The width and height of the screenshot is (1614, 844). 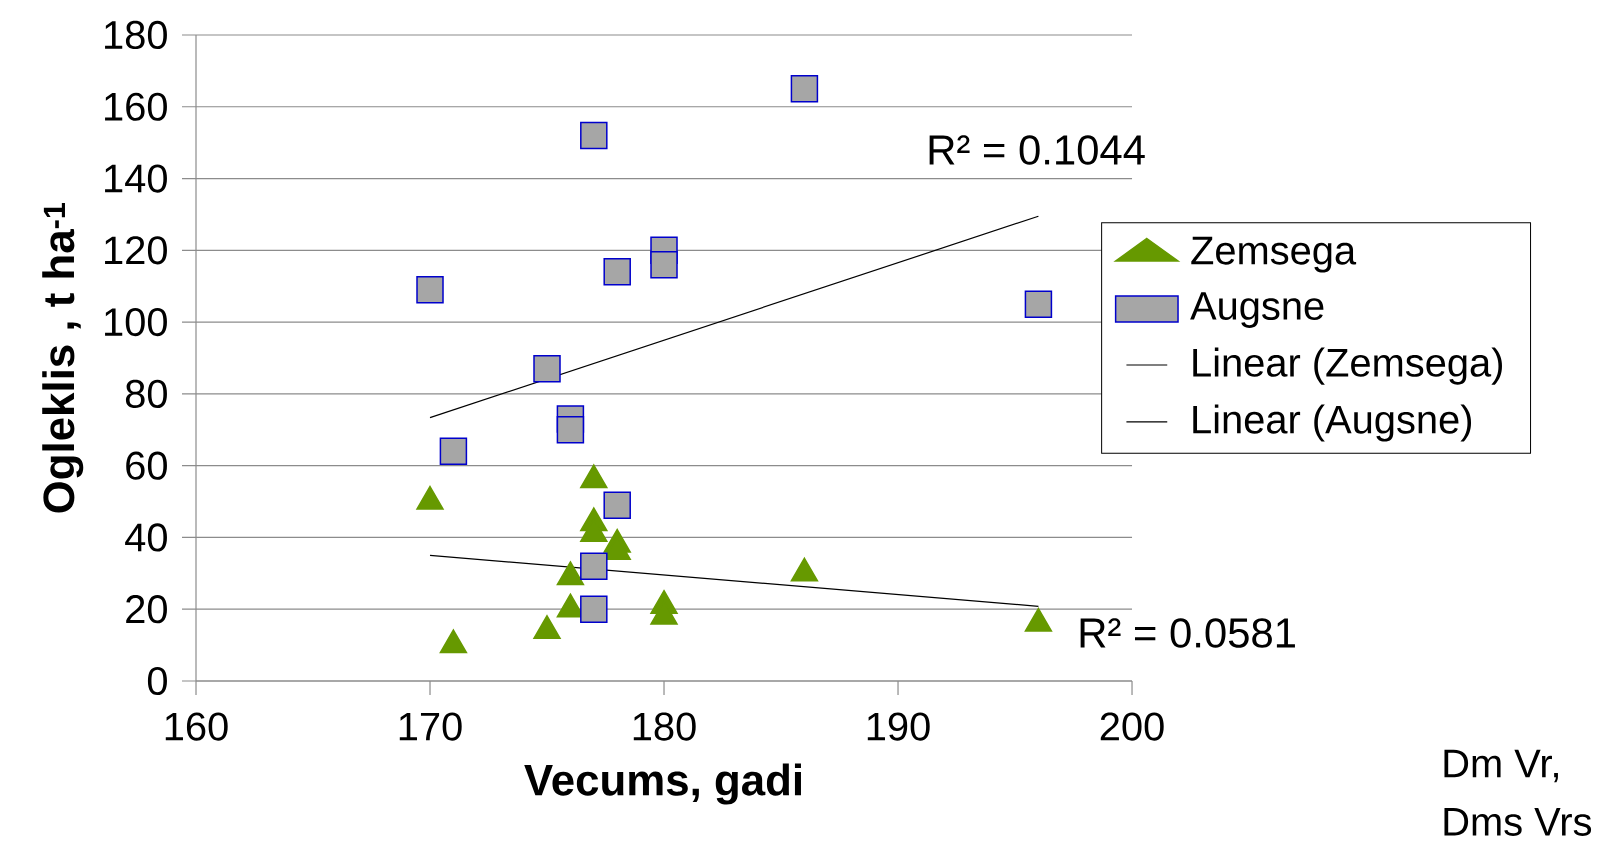 What do you see at coordinates (1187, 633) in the screenshot?
I see `annotation: R² = 0.0581` at bounding box center [1187, 633].